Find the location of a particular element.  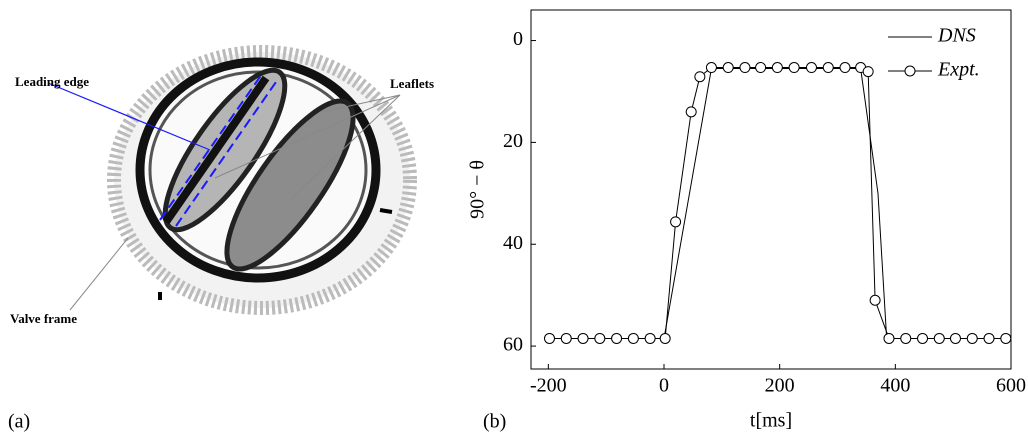

x-tick-label: 400 is located at coordinates (895, 386).